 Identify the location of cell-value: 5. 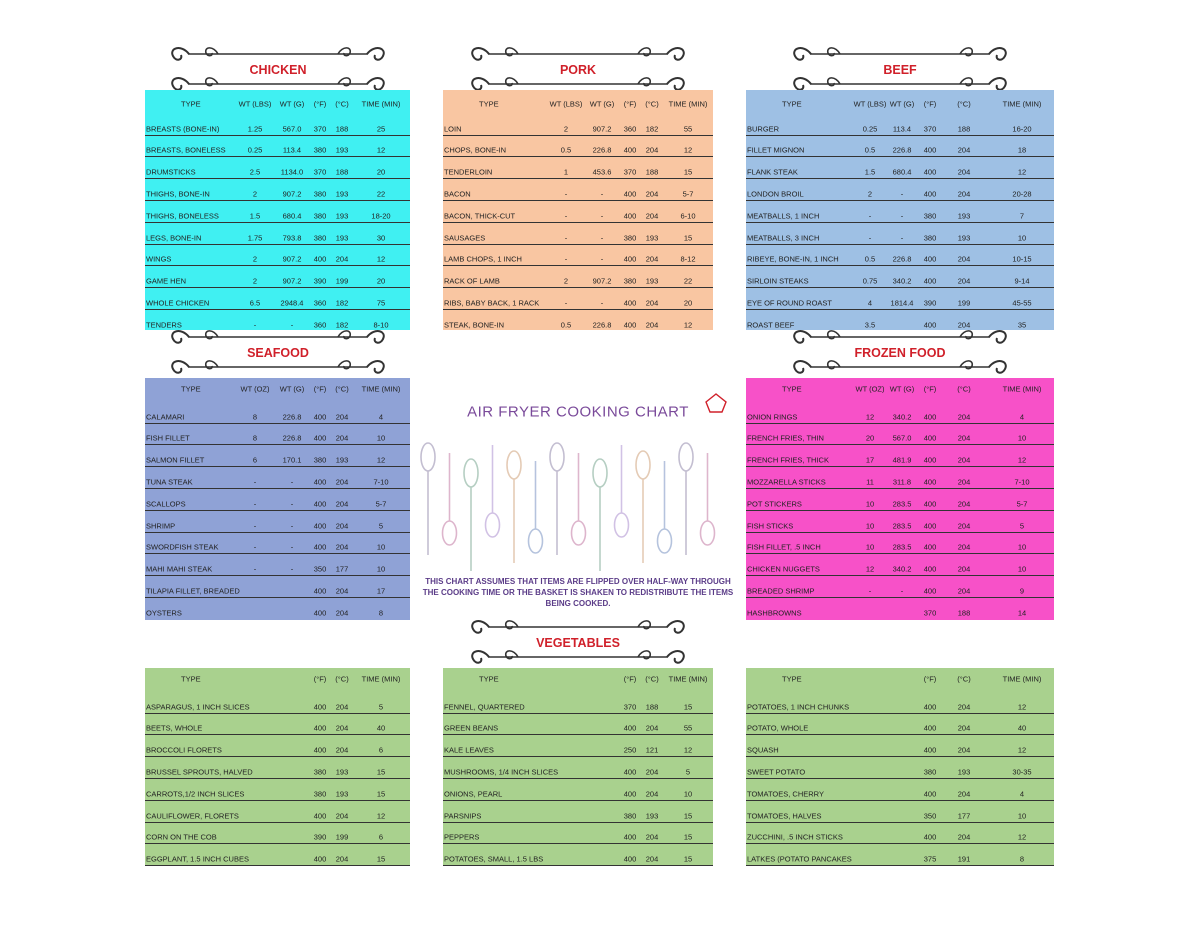
(381, 525).